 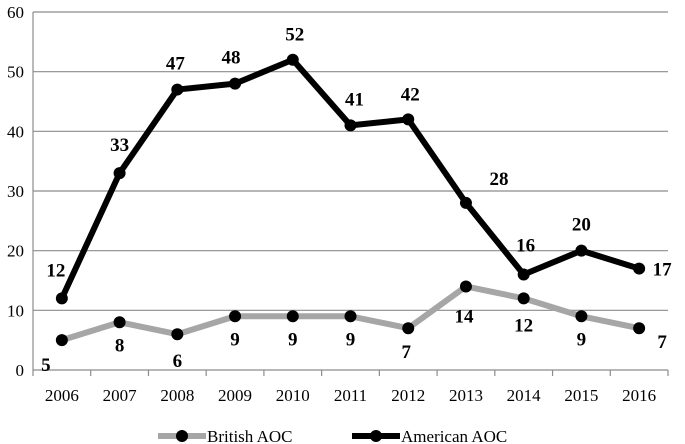 I want to click on y-axis: 0 10 20 30 40 50 60, so click(x=20, y=191).